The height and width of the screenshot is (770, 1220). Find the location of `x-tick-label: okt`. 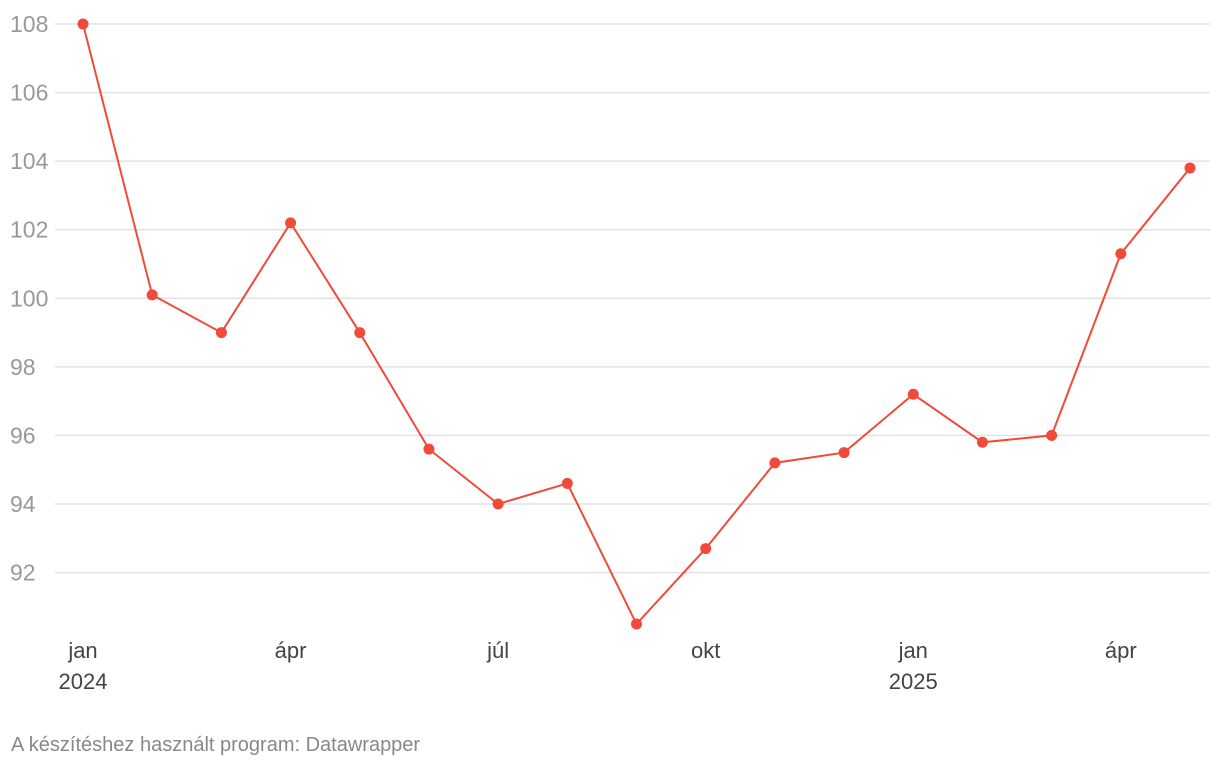

x-tick-label: okt is located at coordinates (705, 650).